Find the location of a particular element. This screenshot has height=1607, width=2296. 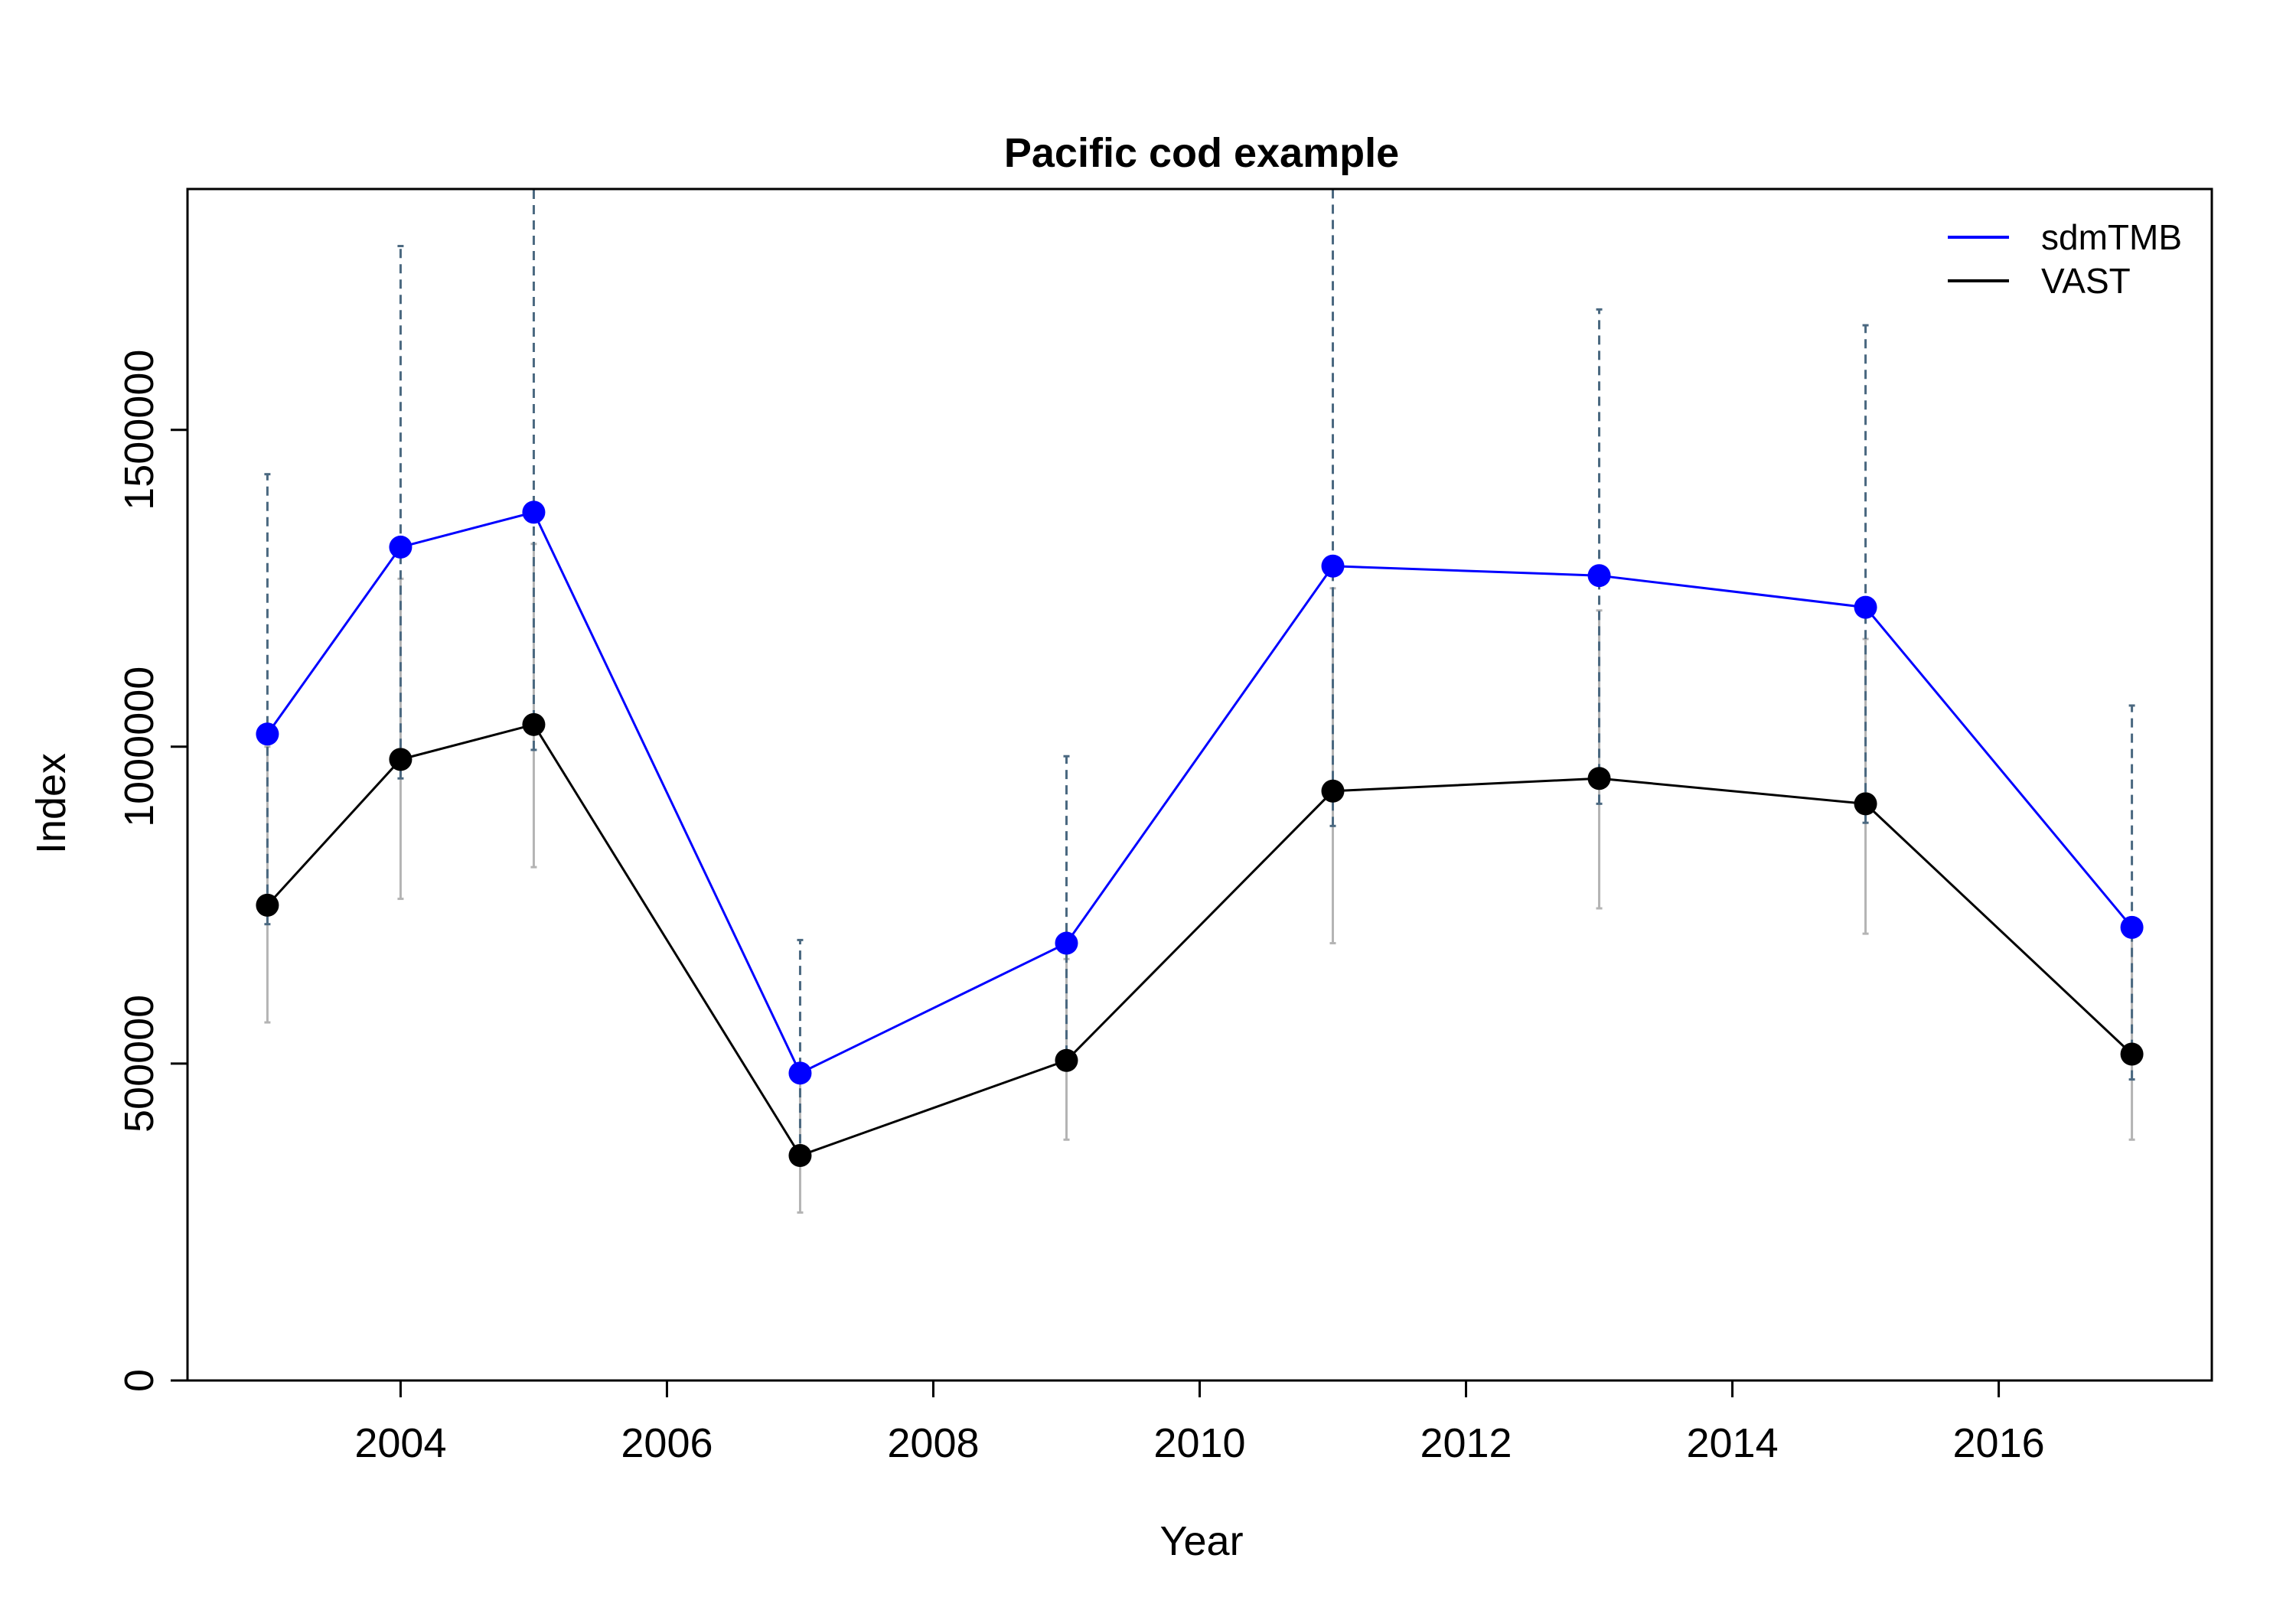

x-axis: 2004 2006 2008 2010 2012 2014 2016 is located at coordinates (1199, 1423).